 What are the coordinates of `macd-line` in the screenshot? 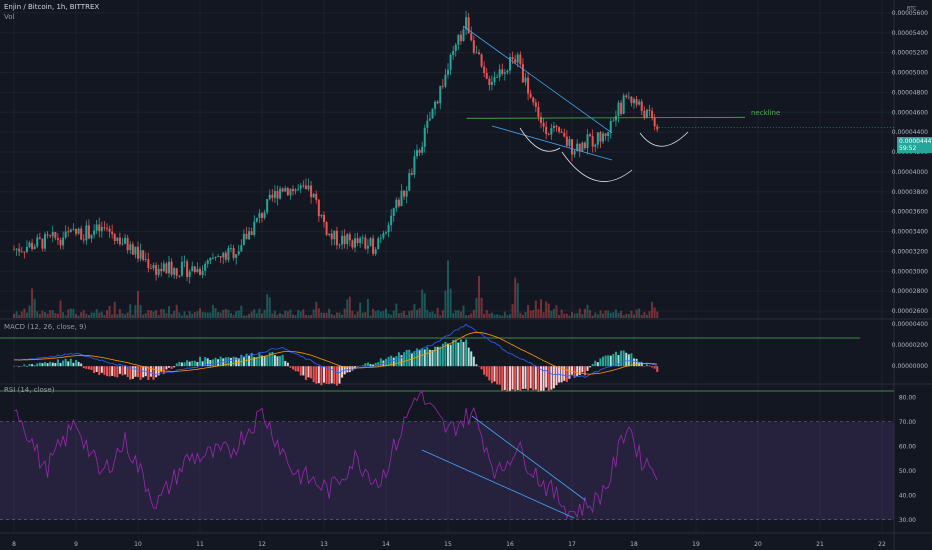 It's located at (335, 350).